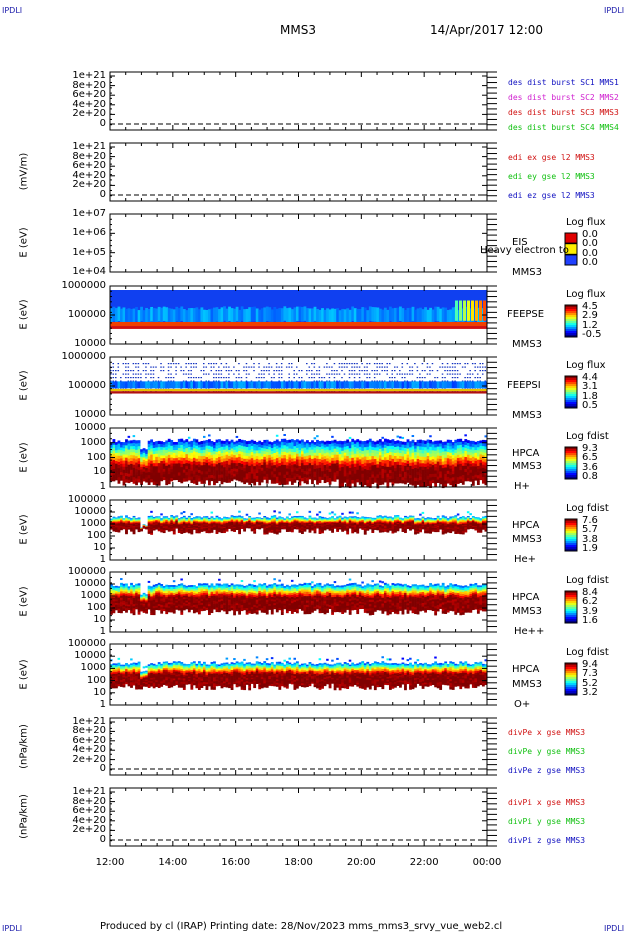 Image resolution: width=630 pixels, height=934 pixels. Describe the element at coordinates (298, 390) in the screenshot. I see `spectrum-band` at that location.